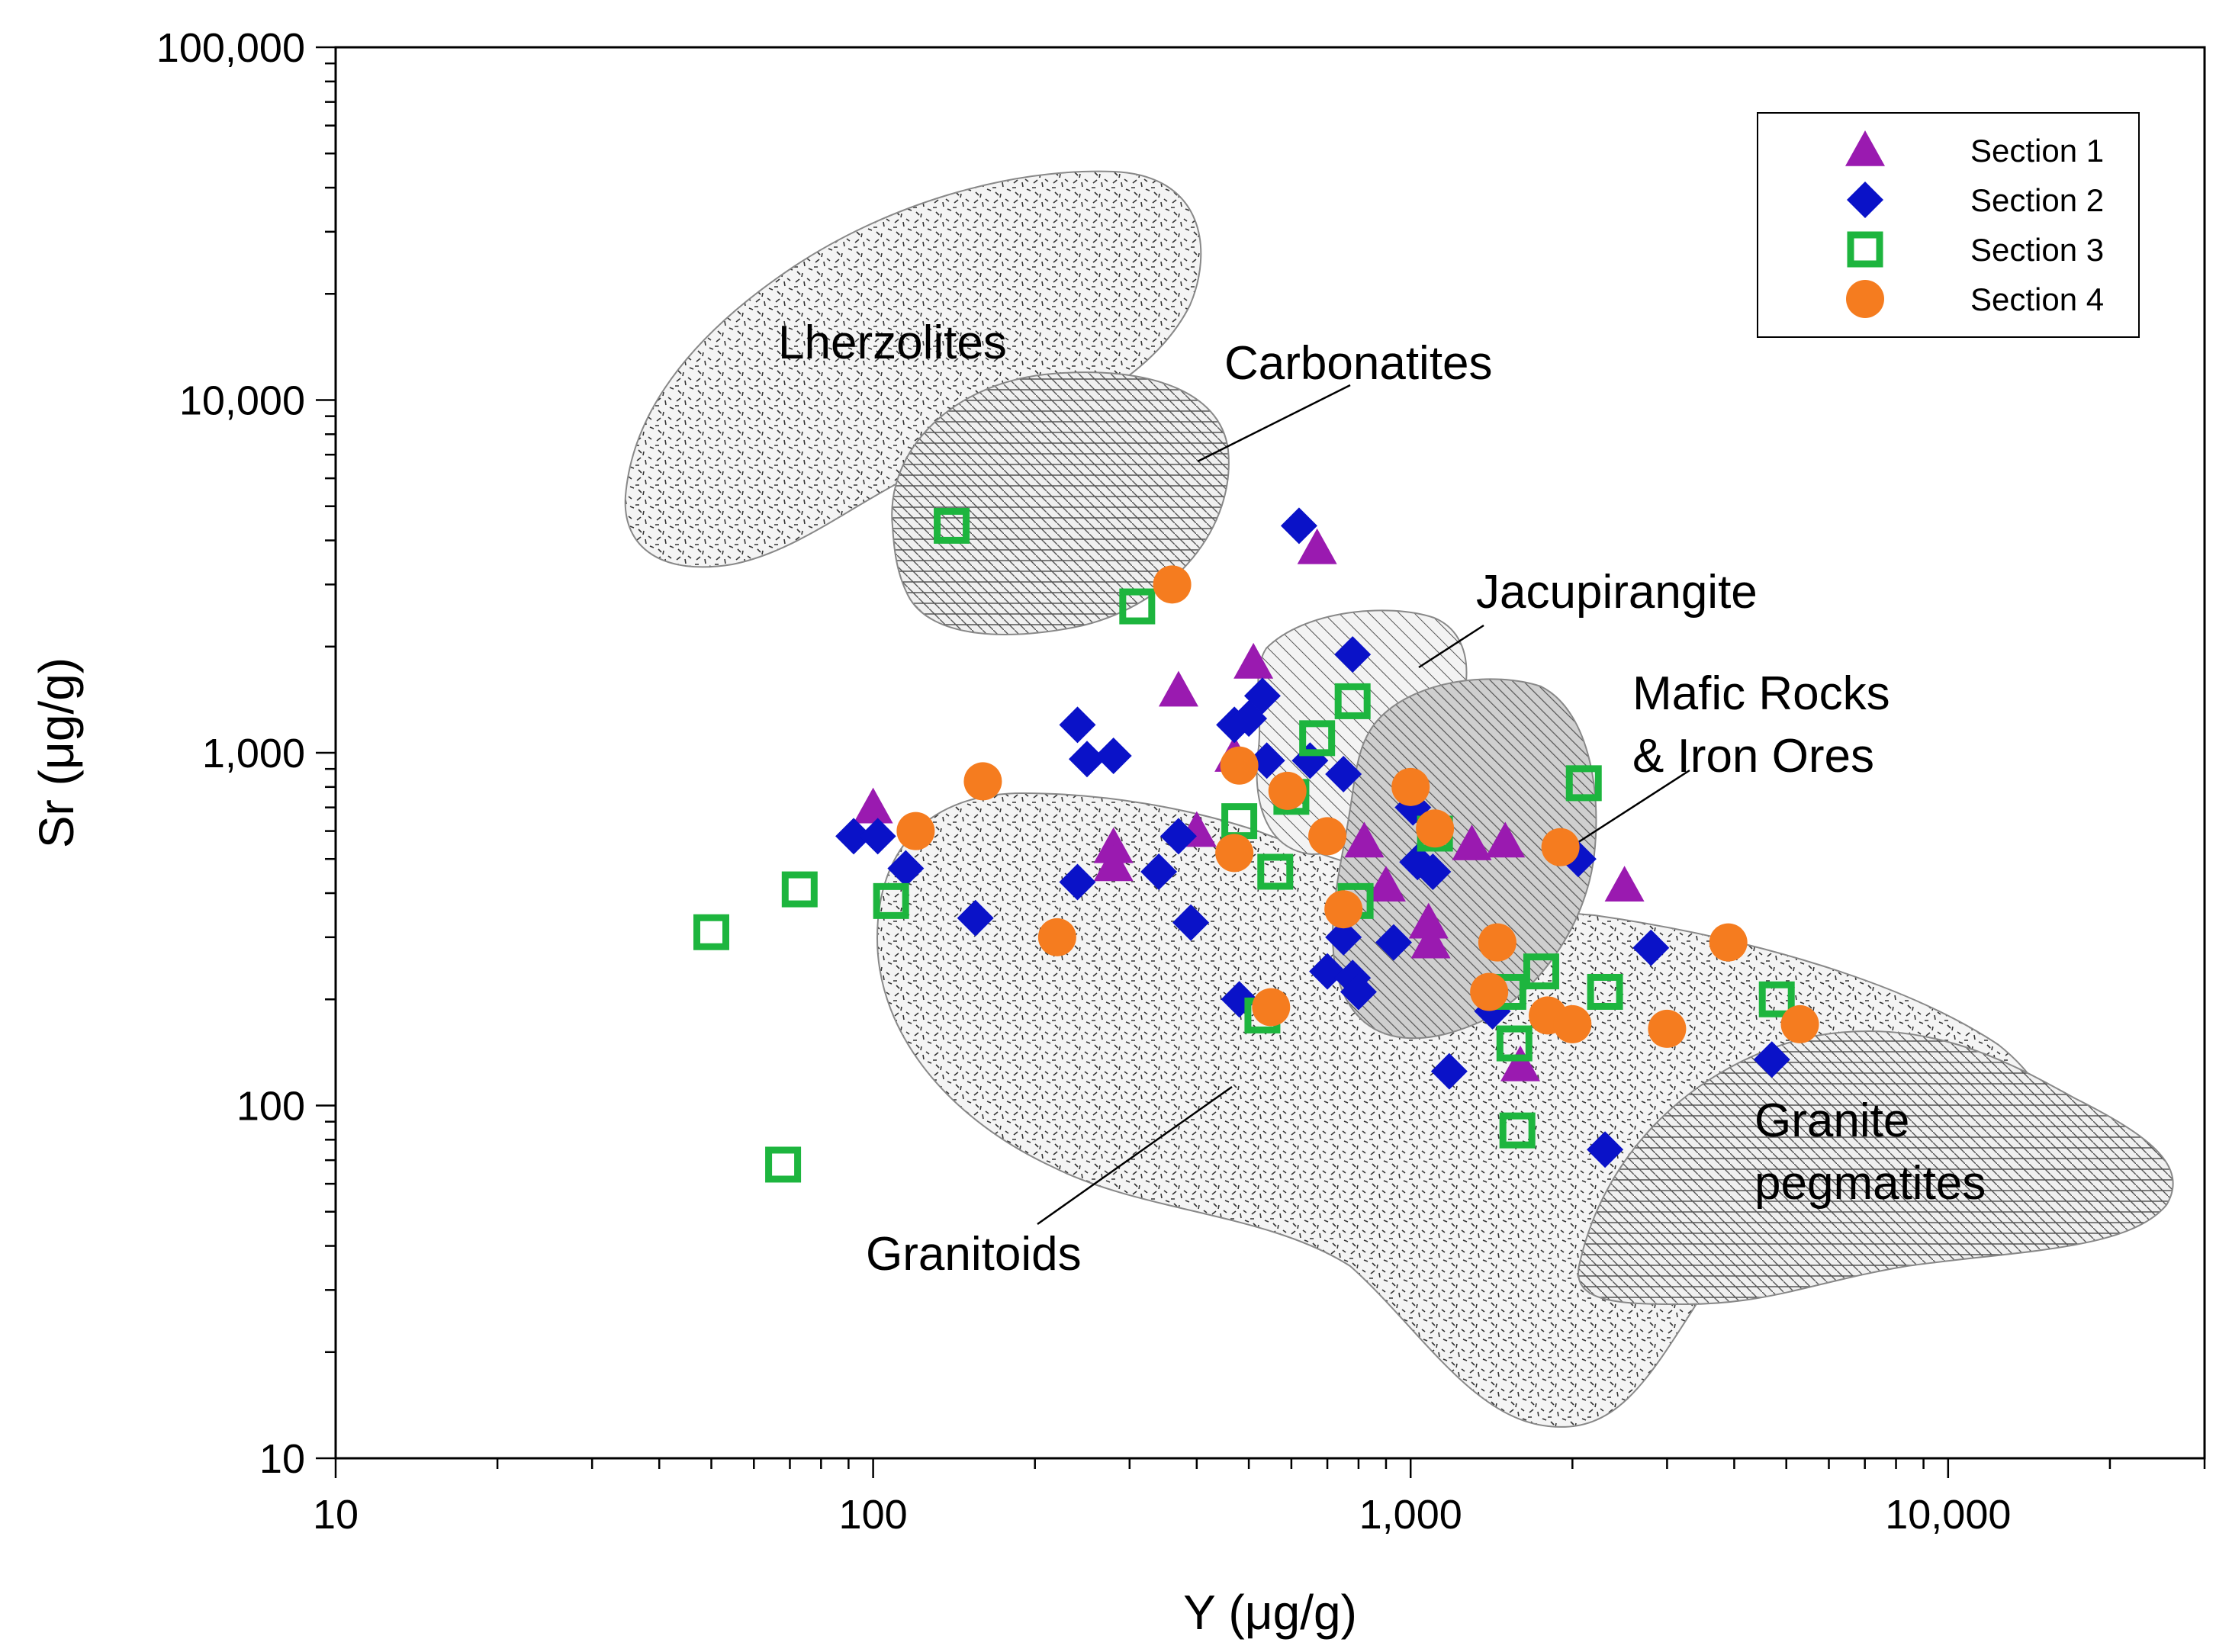 The height and width of the screenshot is (1652, 2216). What do you see at coordinates (1753, 756) in the screenshot?
I see `label-mafic-line2: & Iron Ores` at bounding box center [1753, 756].